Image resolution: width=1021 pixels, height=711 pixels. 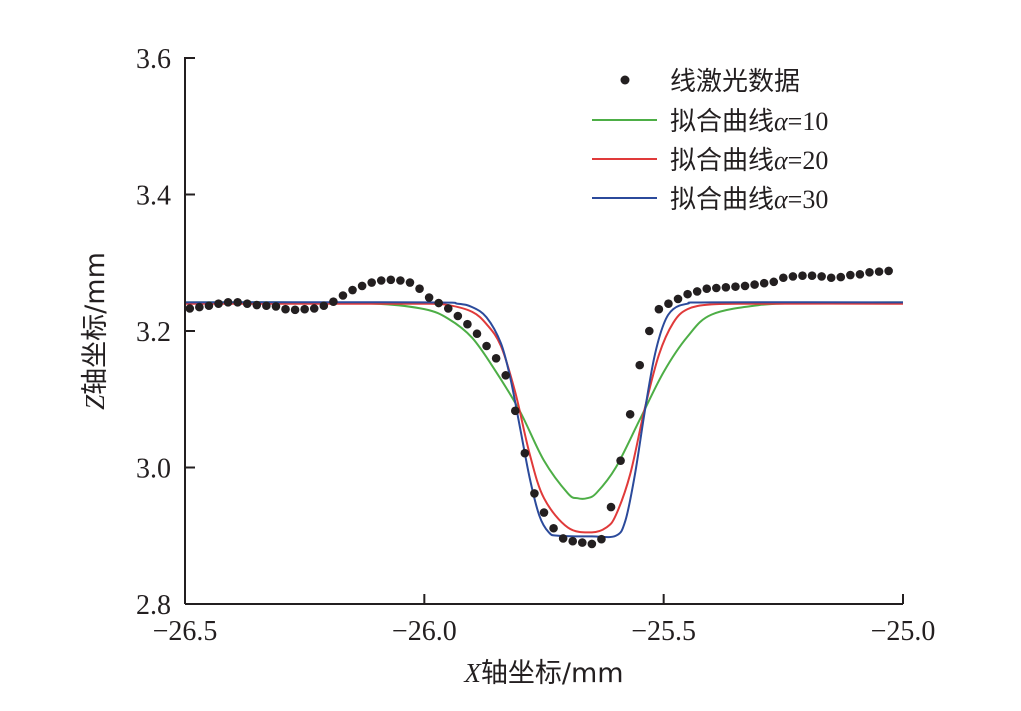 I want to click on legend-label-series-2-param: α, so click(x=781, y=199).